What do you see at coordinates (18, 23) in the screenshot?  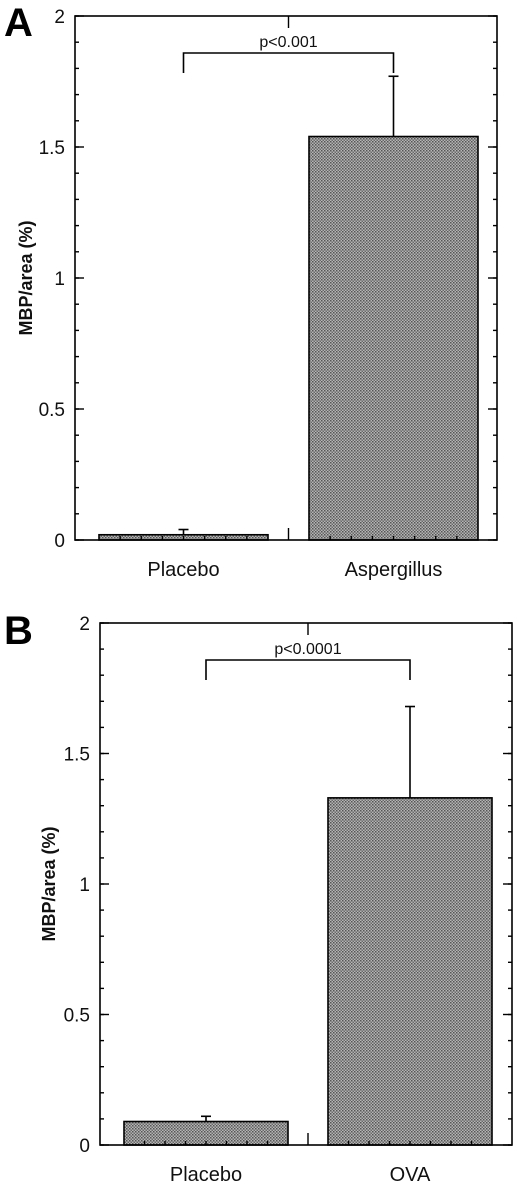 I see `panel-letter: A` at bounding box center [18, 23].